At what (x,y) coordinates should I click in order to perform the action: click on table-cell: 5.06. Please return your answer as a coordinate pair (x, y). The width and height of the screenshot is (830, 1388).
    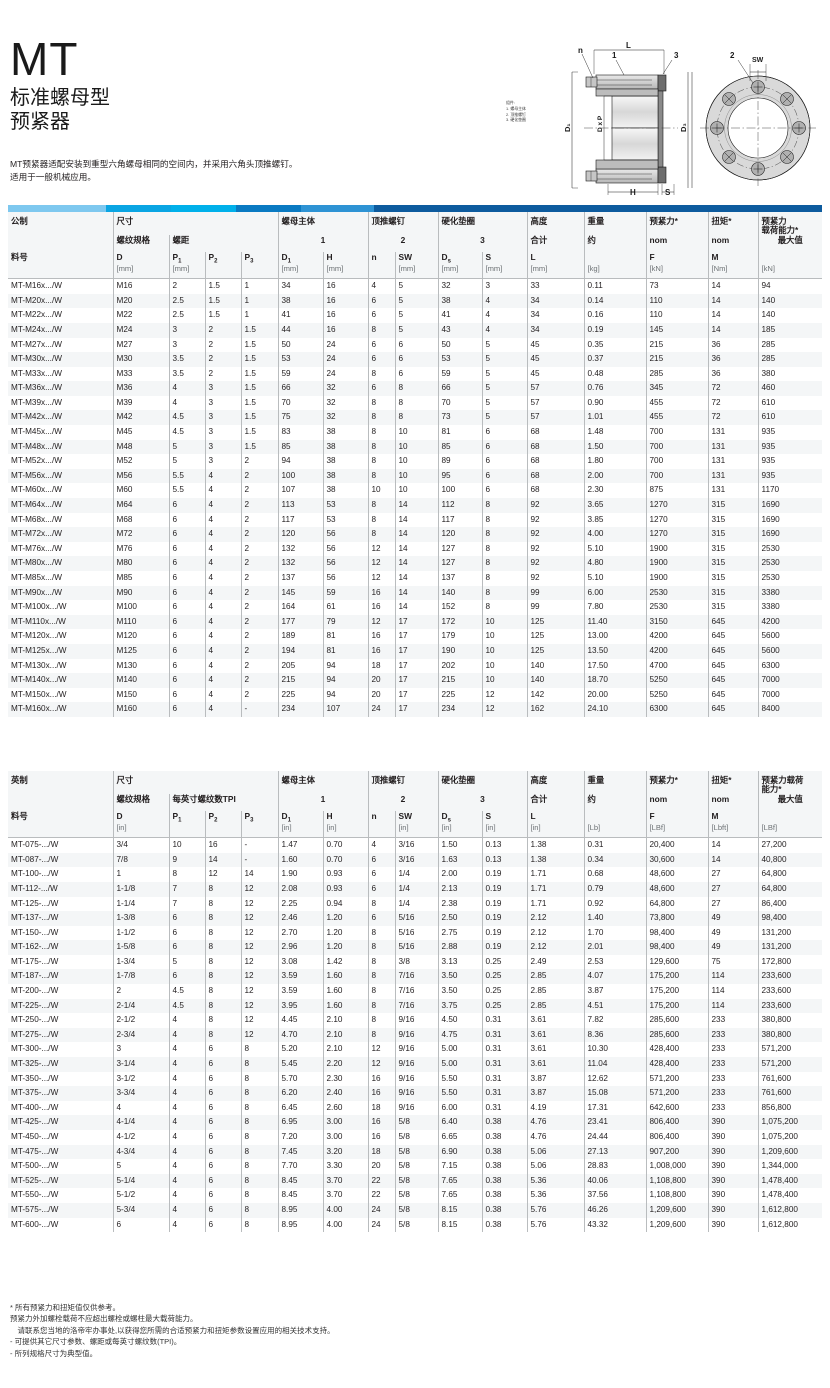
    Looking at the image, I should click on (555, 1166).